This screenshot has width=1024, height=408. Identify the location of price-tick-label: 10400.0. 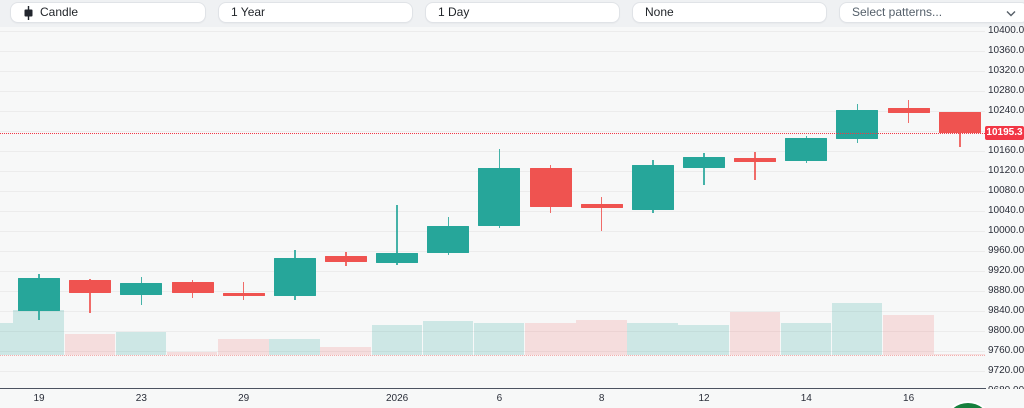
(1006, 30).